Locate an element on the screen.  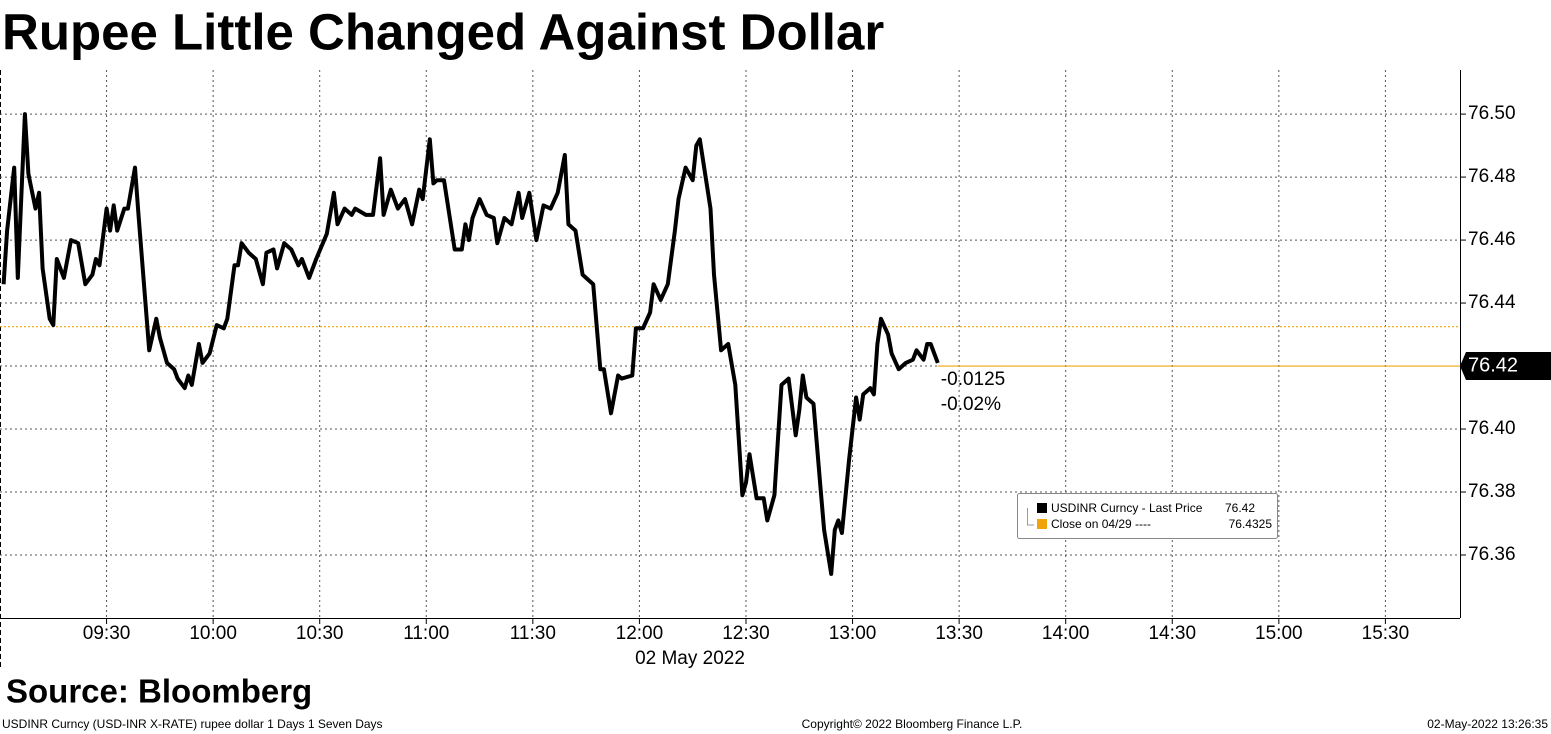
x-tick-label: 10:00 is located at coordinates (213, 633).